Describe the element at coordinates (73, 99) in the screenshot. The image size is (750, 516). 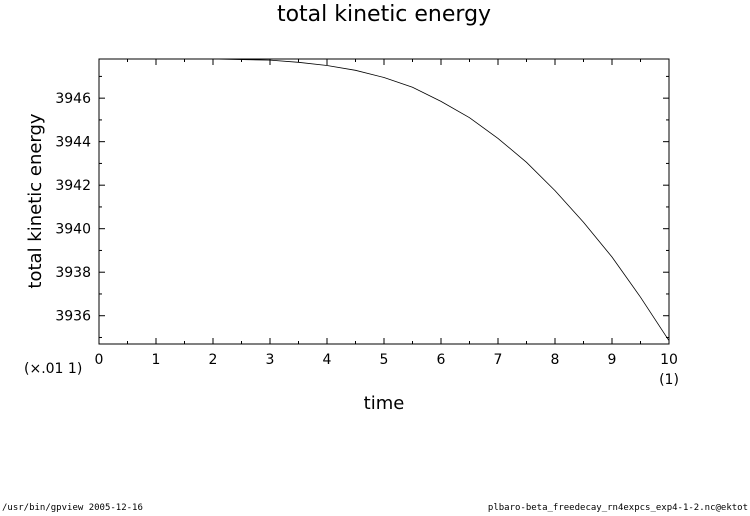
I see `y-tick-label: 3946` at that location.